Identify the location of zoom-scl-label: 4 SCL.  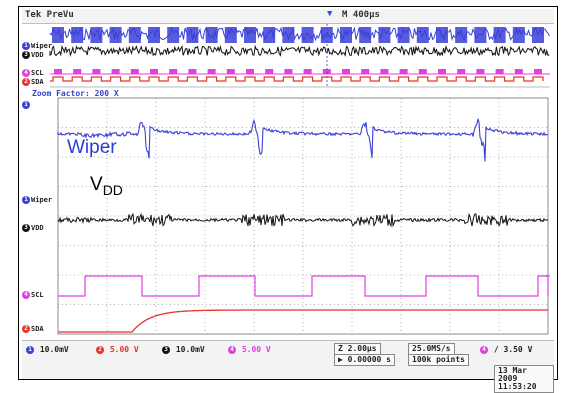
(33, 295).